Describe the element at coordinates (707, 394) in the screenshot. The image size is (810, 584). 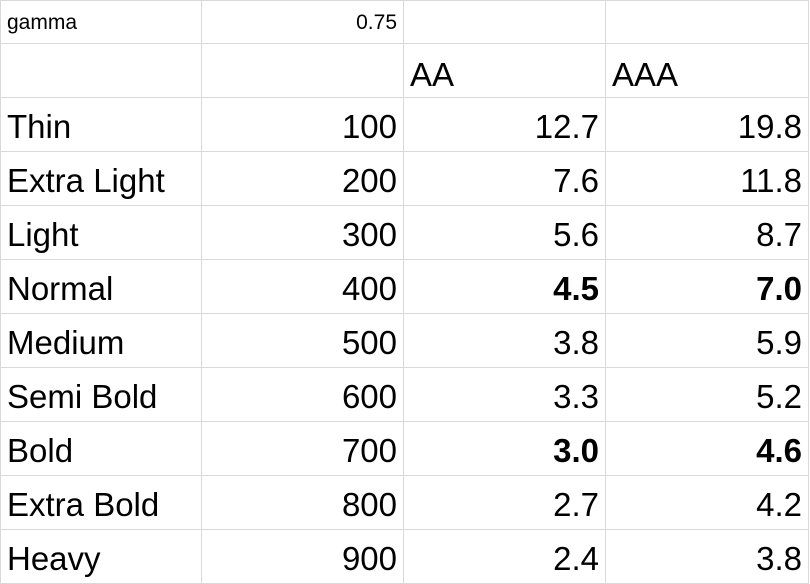
I see `aaa-size-cell: 5.2` at that location.